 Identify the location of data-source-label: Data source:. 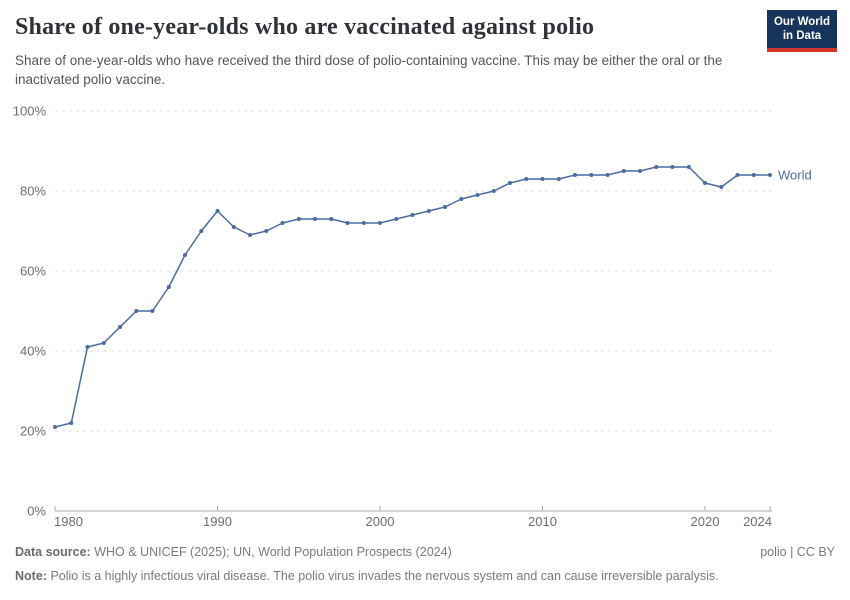
(53, 552).